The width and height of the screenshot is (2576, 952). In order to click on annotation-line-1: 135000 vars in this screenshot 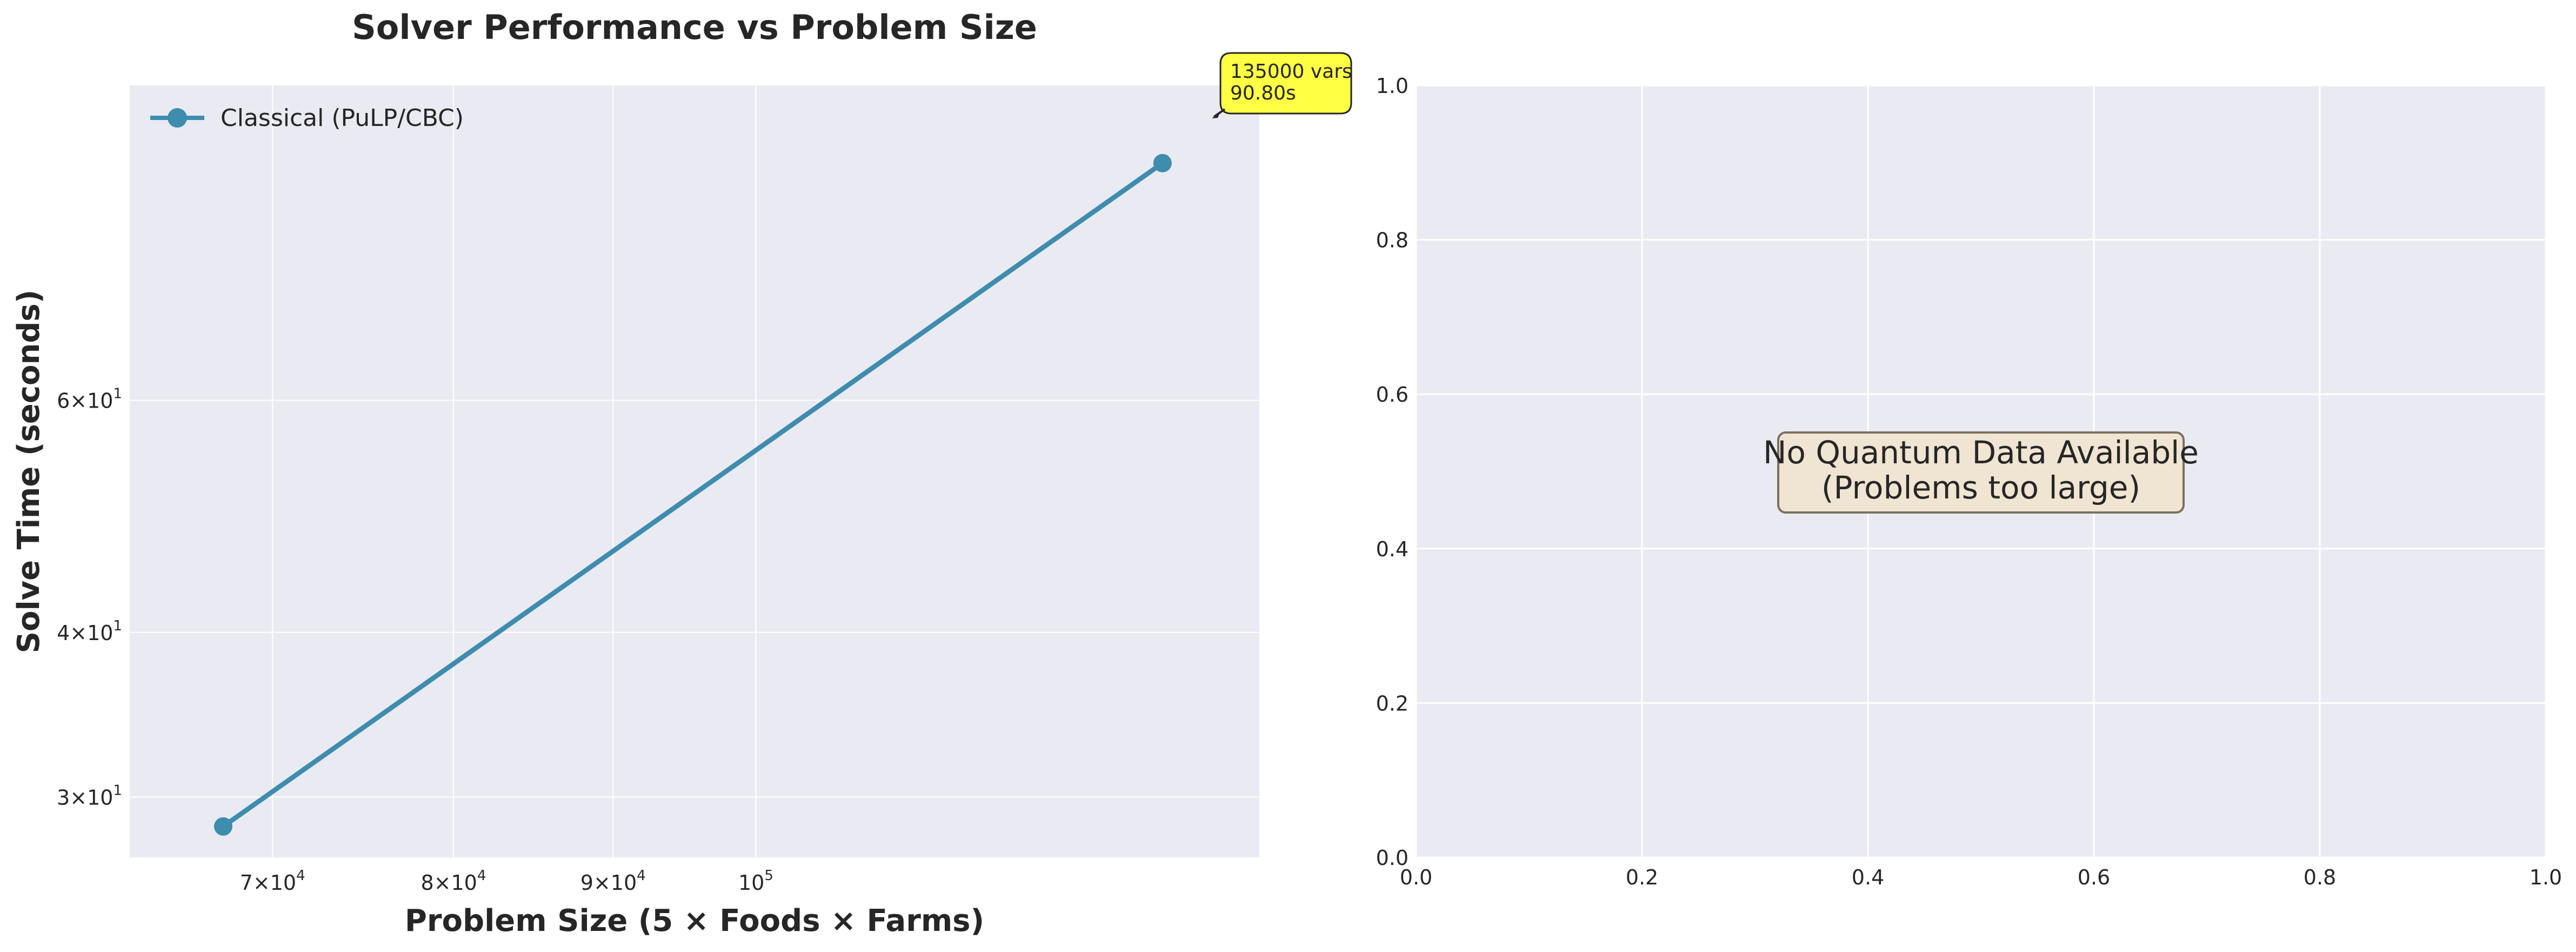, I will do `click(1291, 72)`.